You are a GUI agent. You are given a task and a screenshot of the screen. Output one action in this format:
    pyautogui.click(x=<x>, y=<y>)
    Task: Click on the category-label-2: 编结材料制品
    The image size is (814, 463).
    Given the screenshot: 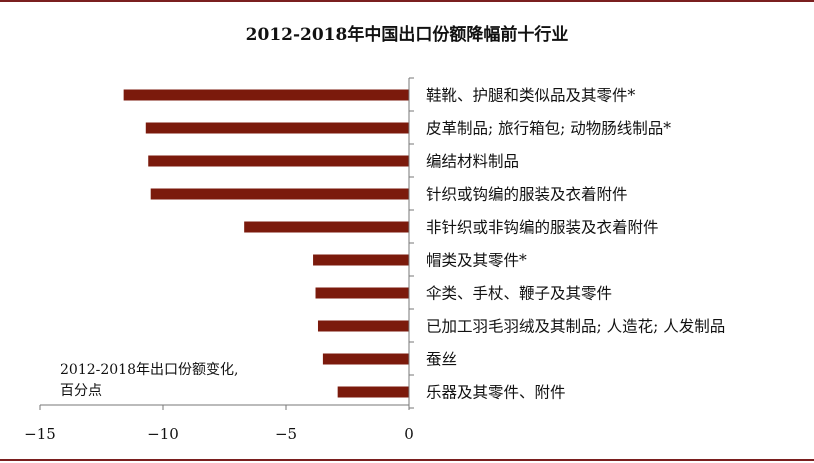 What is the action you would take?
    pyautogui.click(x=472, y=162)
    